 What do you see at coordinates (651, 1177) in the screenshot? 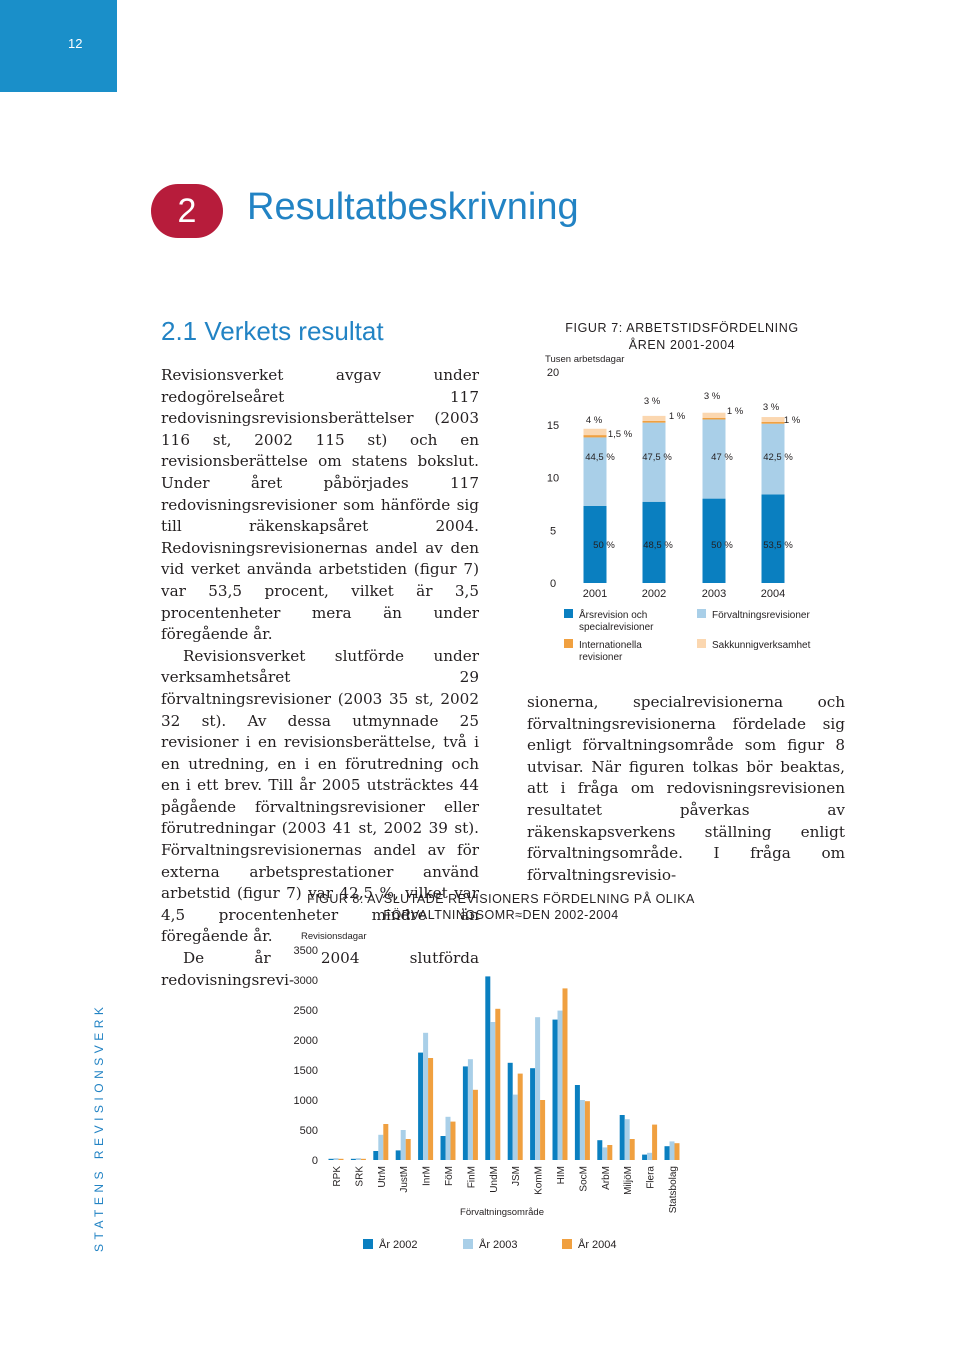
I see `x-tick-label: Flera` at bounding box center [651, 1177].